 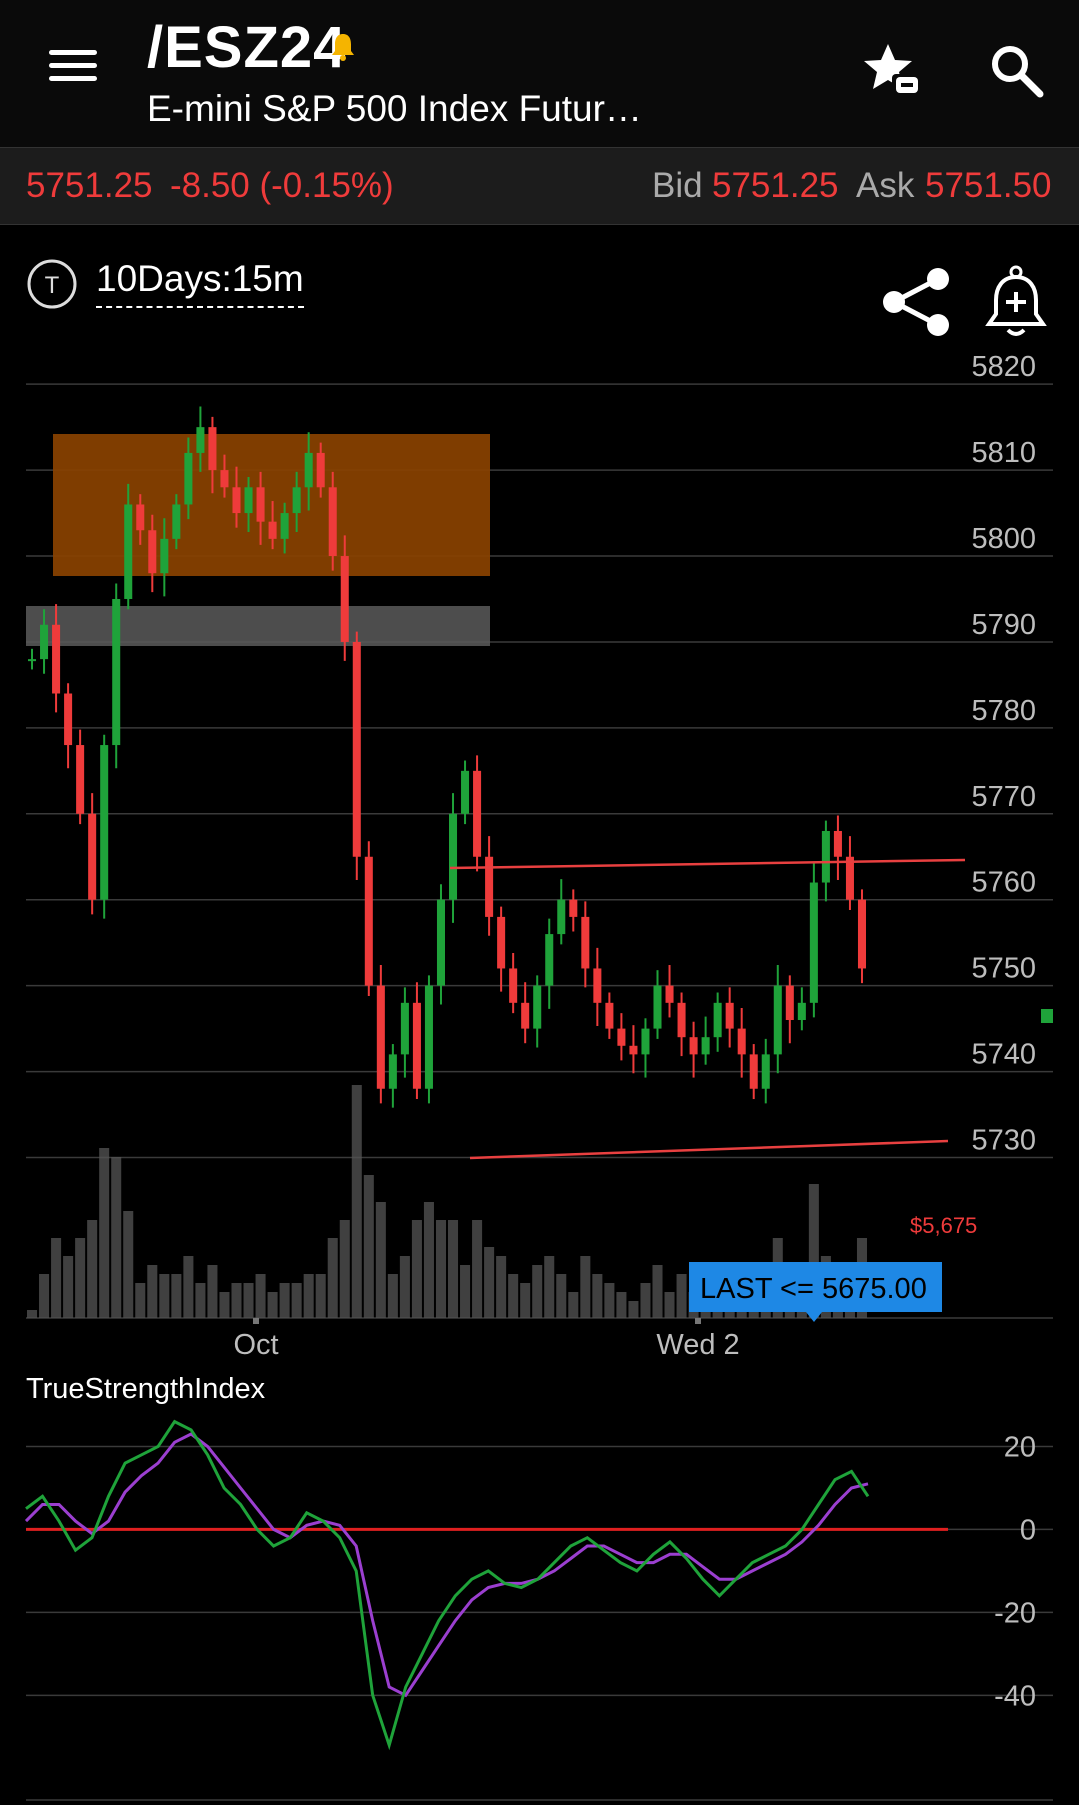 I want to click on bell-icon, so click(x=343, y=47).